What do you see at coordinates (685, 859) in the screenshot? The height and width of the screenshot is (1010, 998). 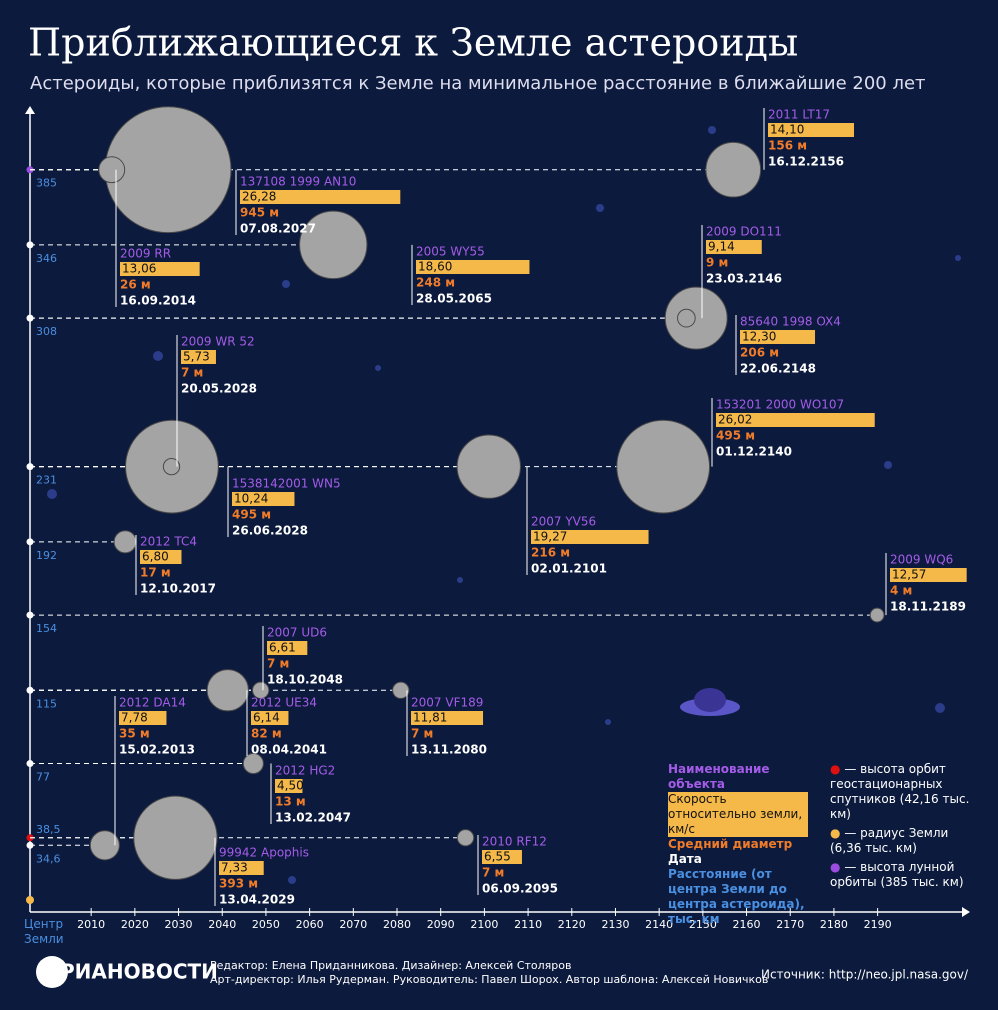 I see `legend-date: Дата` at bounding box center [685, 859].